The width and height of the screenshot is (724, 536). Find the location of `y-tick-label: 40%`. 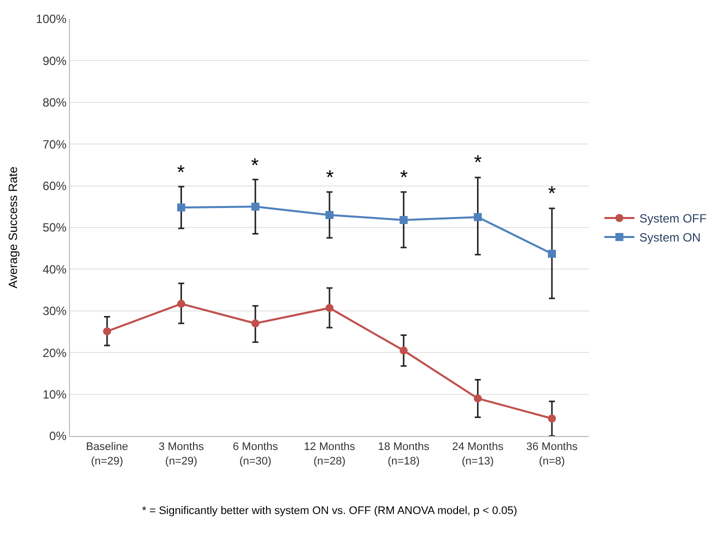

y-tick-label: 40% is located at coordinates (54, 269).